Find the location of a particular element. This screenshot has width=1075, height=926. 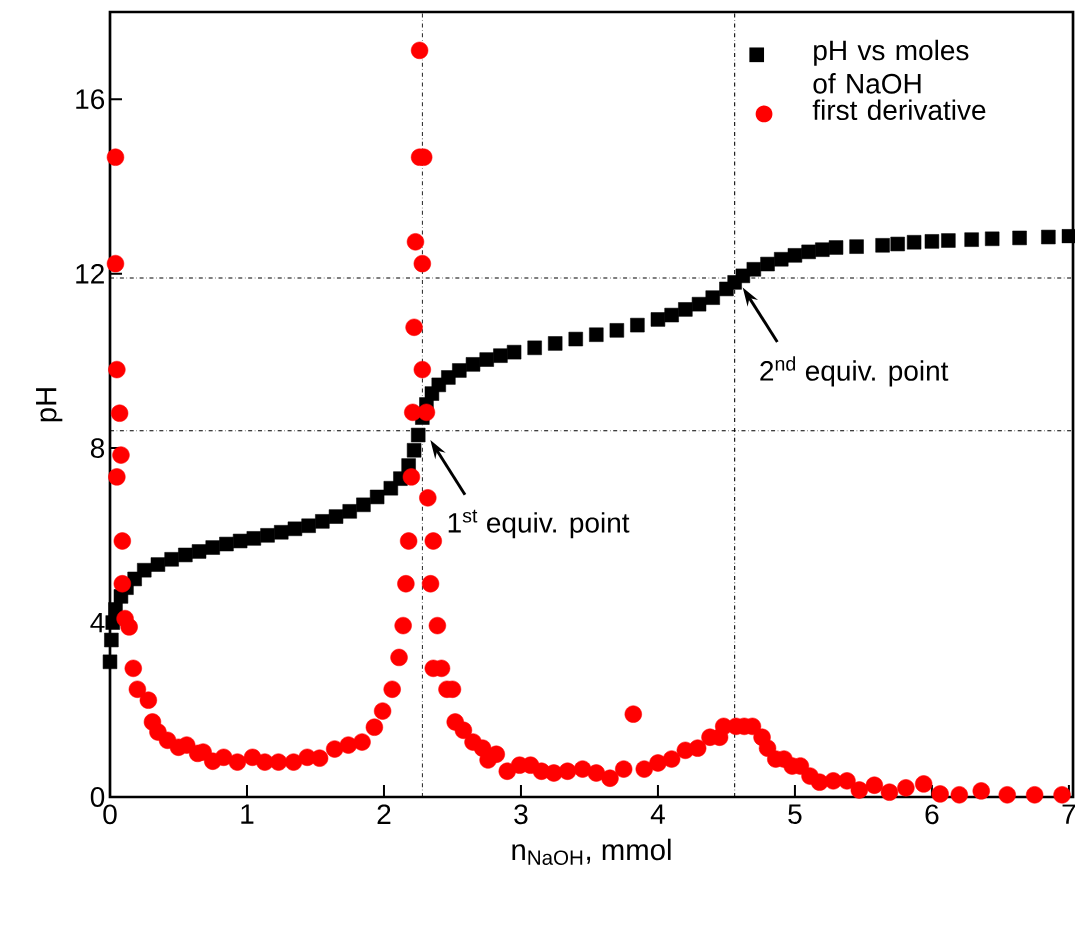

x-tick-label: 6 is located at coordinates (932, 814).